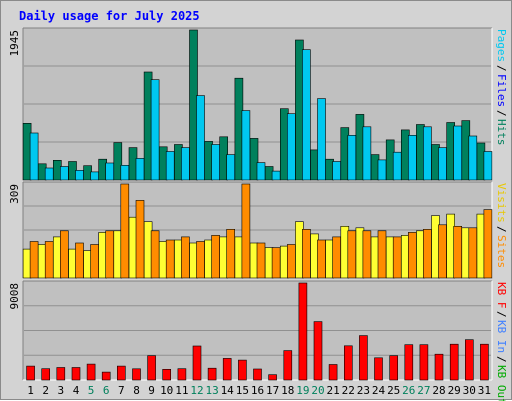 Image resolution: width=512 pixels, height=401 pixels. Describe the element at coordinates (211, 390) in the screenshot. I see `x-tick-label-day-13: 13` at that location.